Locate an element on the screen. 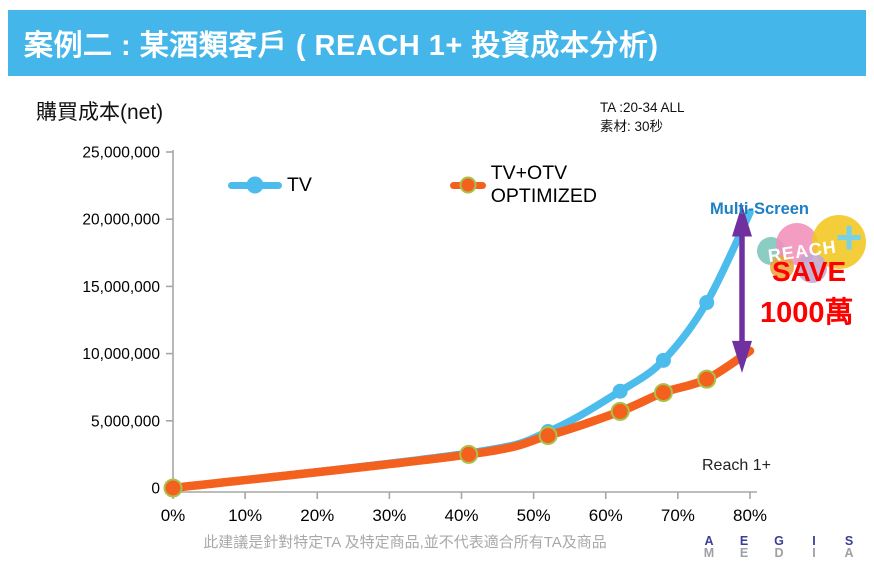 Image resolution: width=874 pixels, height=565 pixels. x-tick-label: 70% is located at coordinates (678, 515).